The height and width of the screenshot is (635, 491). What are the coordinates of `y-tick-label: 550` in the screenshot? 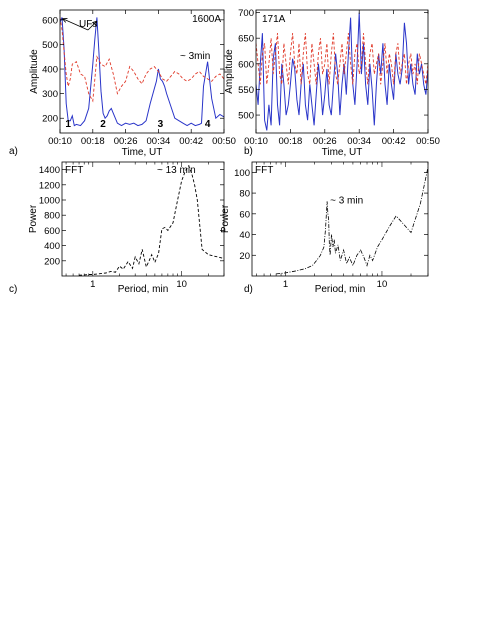 It's located at (246, 90).